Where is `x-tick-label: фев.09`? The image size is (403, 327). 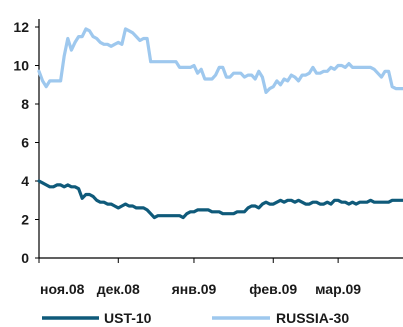
x-tick-label: фев.09 is located at coordinates (273, 289).